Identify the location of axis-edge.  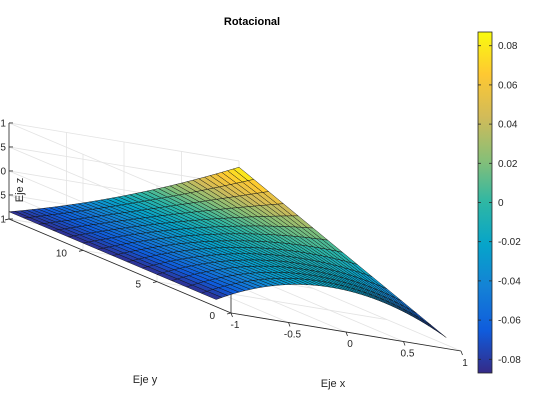
(120, 266).